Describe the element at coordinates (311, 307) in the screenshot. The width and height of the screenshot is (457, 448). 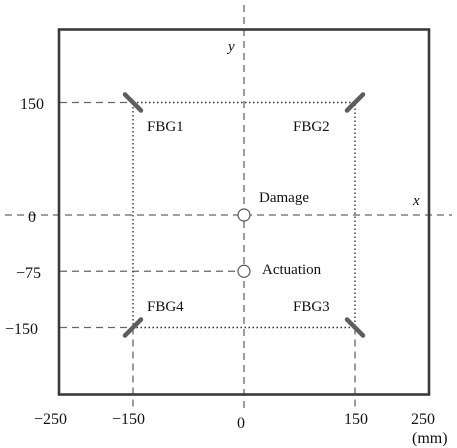
I see `fbg3-label: FBG3` at that location.